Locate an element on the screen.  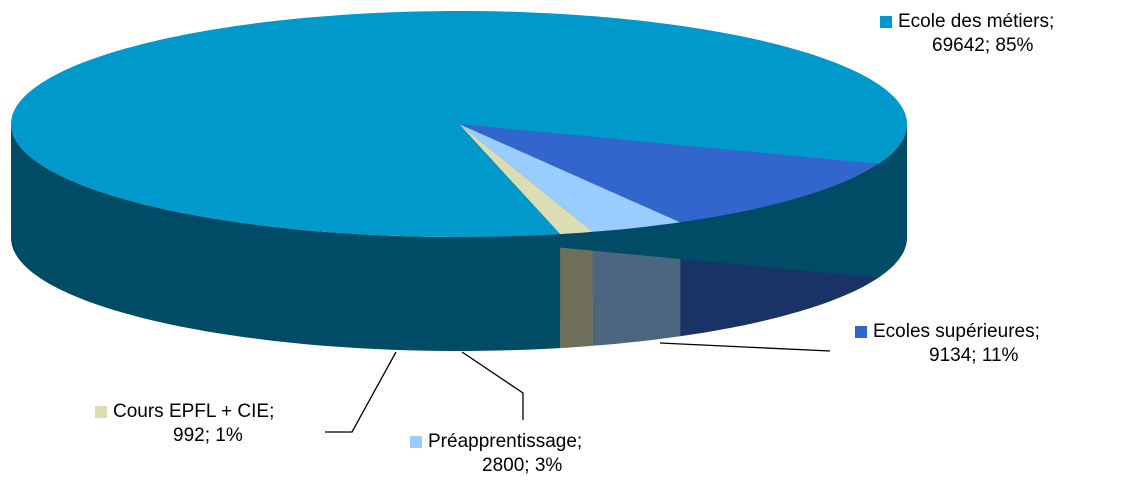
legend-swatch-ecoles-superieures is located at coordinates (861, 332).